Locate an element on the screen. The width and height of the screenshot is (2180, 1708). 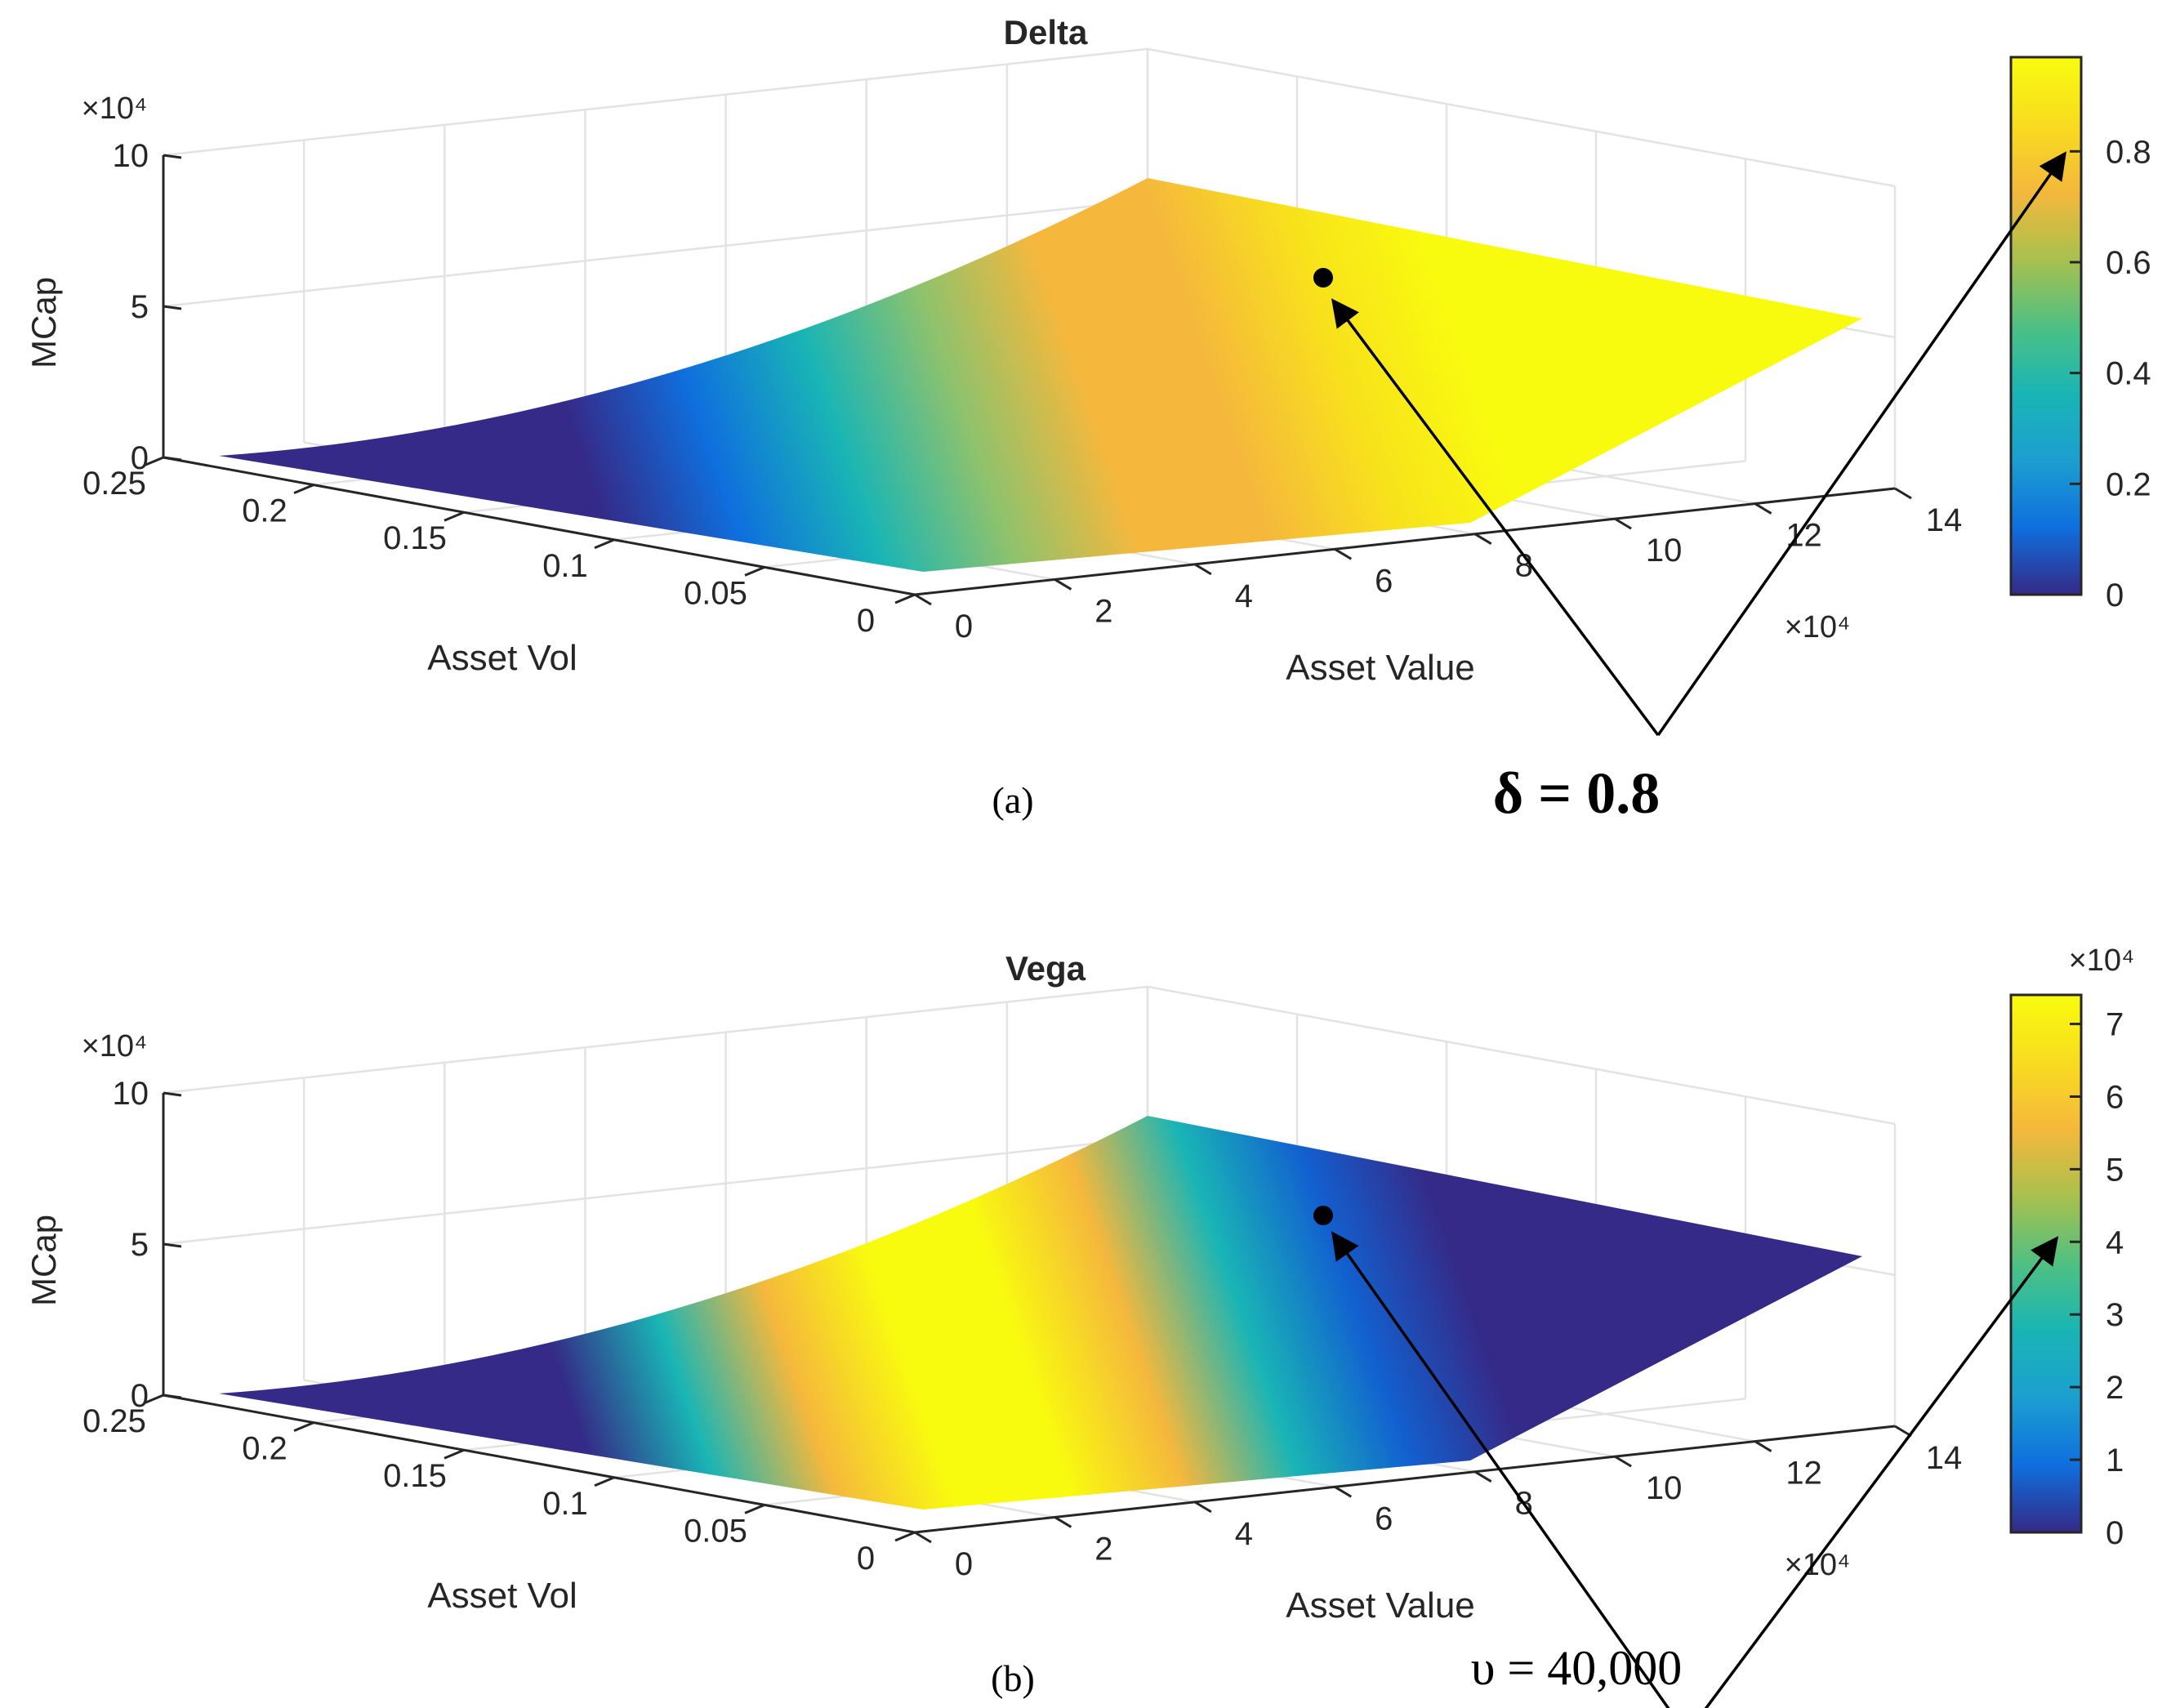
x-axis-line is located at coordinates (1405, 541).